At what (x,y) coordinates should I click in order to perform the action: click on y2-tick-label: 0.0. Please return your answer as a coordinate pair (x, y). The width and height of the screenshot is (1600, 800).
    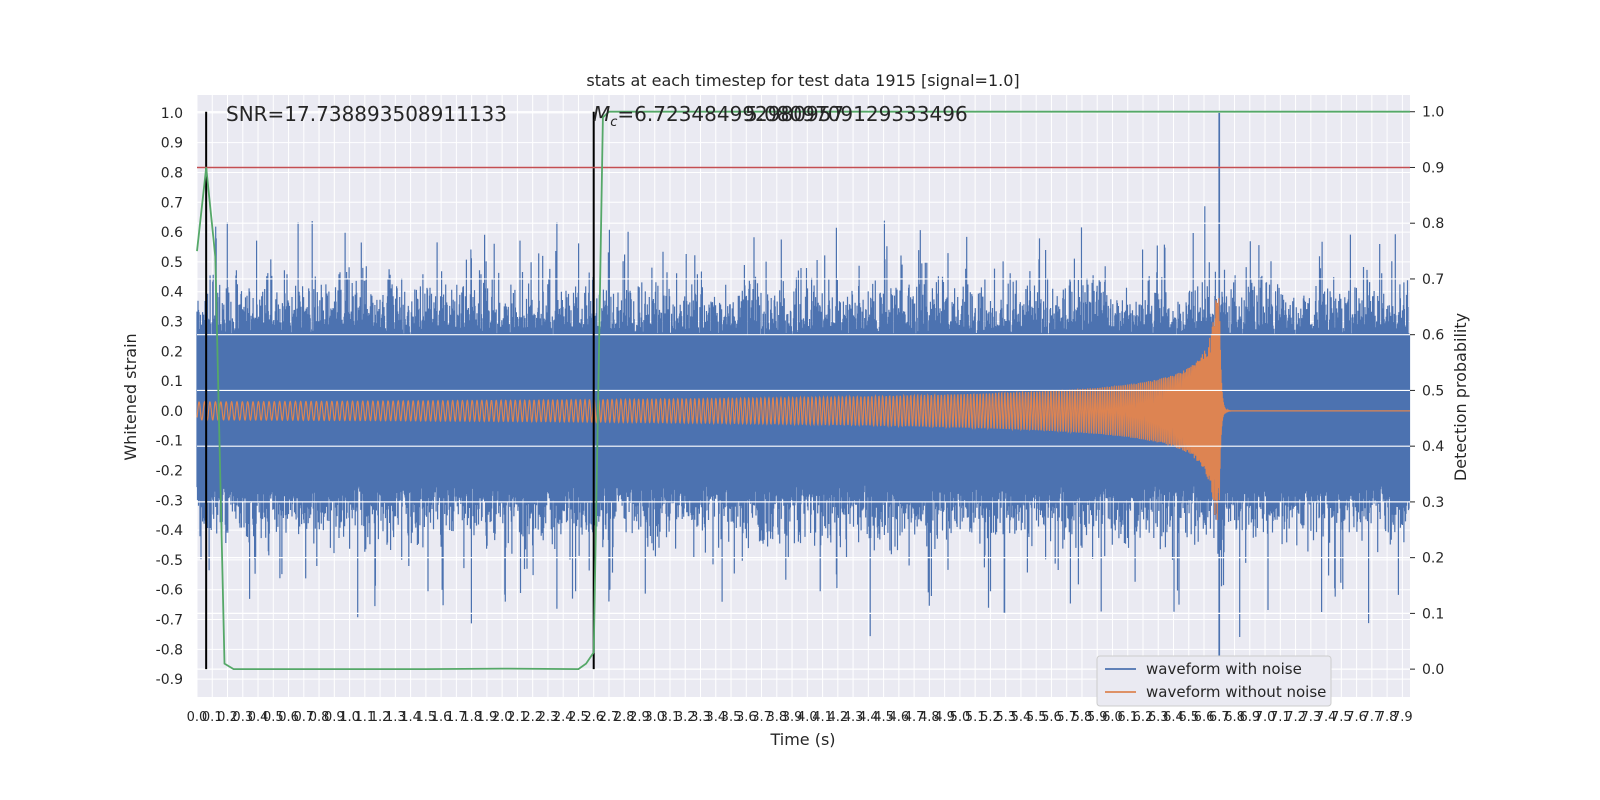
    Looking at the image, I should click on (1433, 670).